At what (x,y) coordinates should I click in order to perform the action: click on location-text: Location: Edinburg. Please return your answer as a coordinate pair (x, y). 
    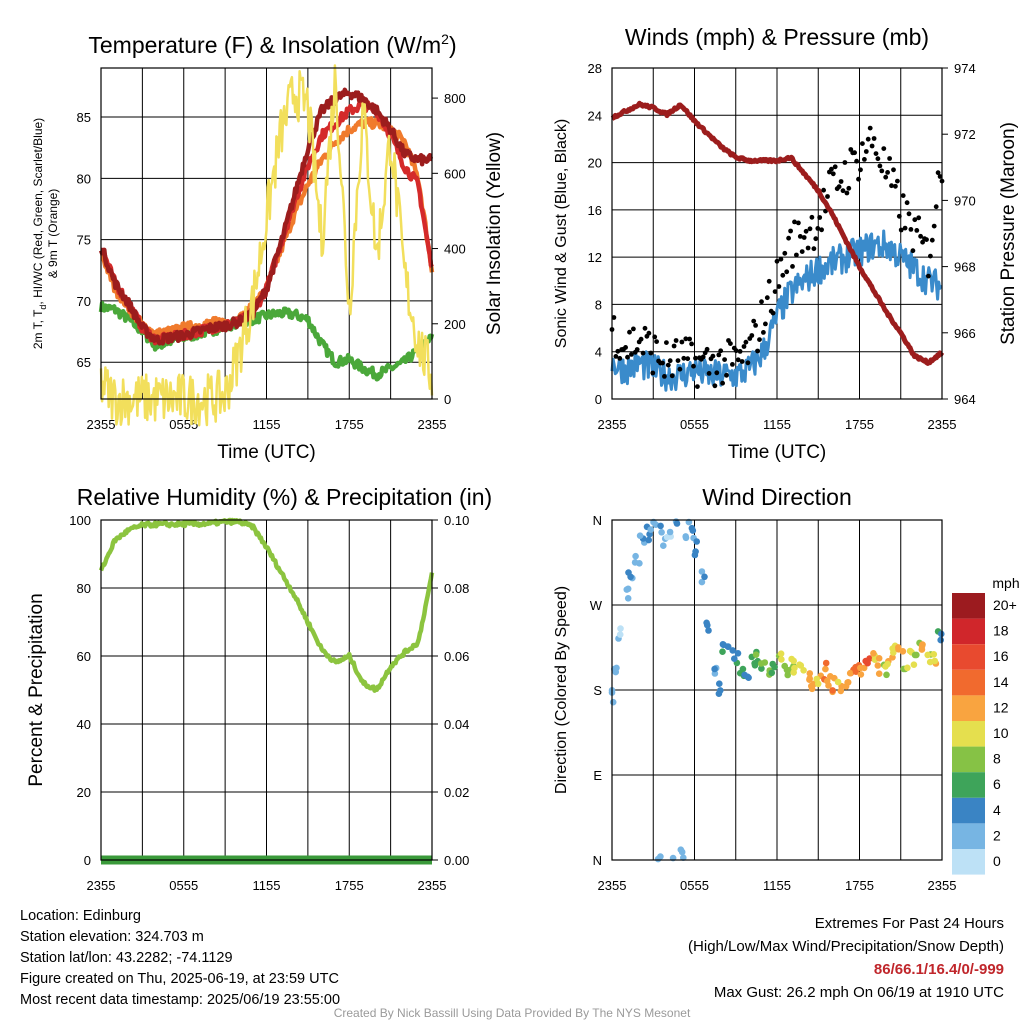
    Looking at the image, I should click on (80, 916).